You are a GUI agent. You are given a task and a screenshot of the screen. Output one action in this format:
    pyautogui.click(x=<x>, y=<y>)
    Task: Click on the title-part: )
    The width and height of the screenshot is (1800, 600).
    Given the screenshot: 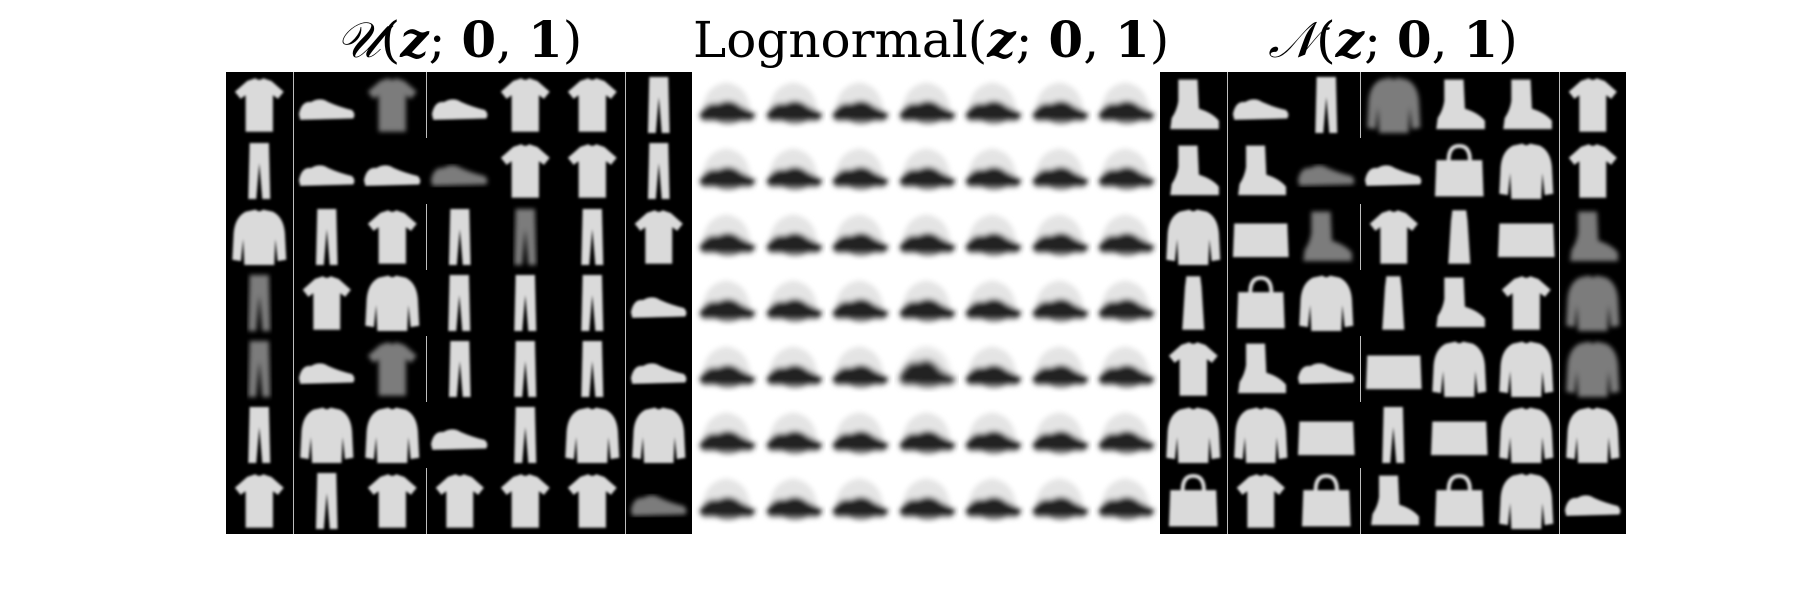 What is the action you would take?
    pyautogui.click(x=572, y=40)
    